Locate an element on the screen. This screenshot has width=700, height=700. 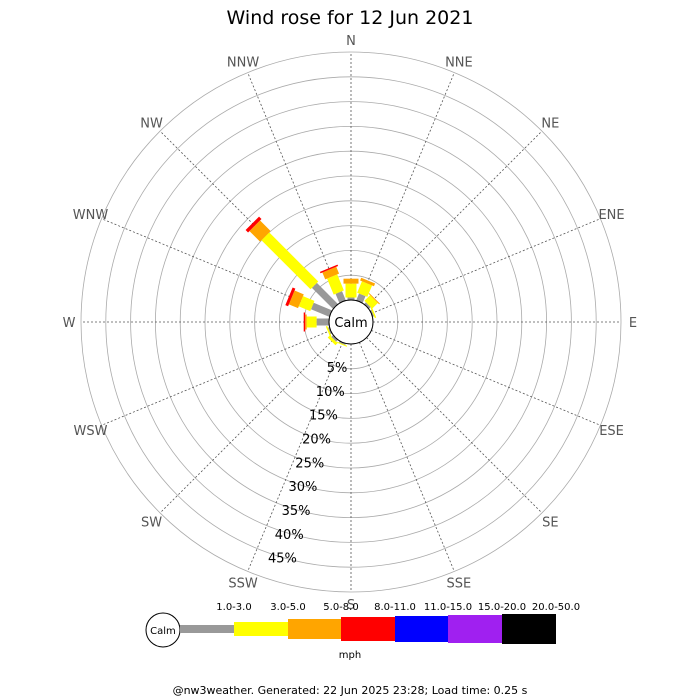
petal-nne is located at coordinates (366, 290).